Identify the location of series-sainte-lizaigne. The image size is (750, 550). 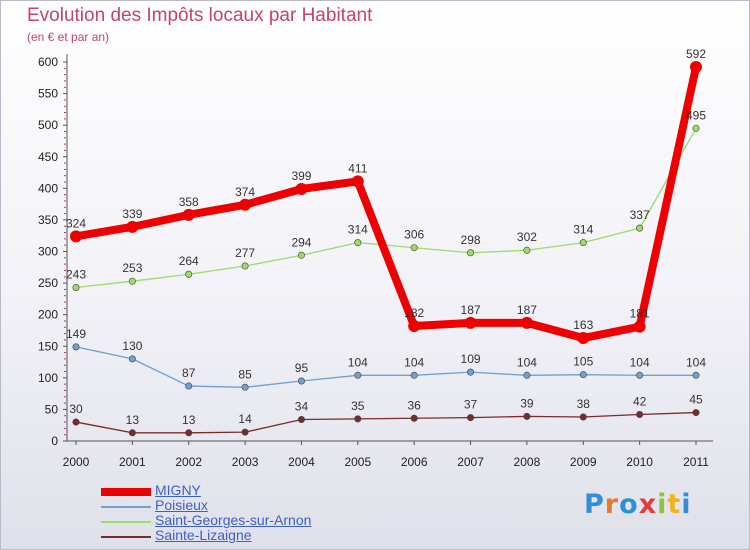
(386, 423).